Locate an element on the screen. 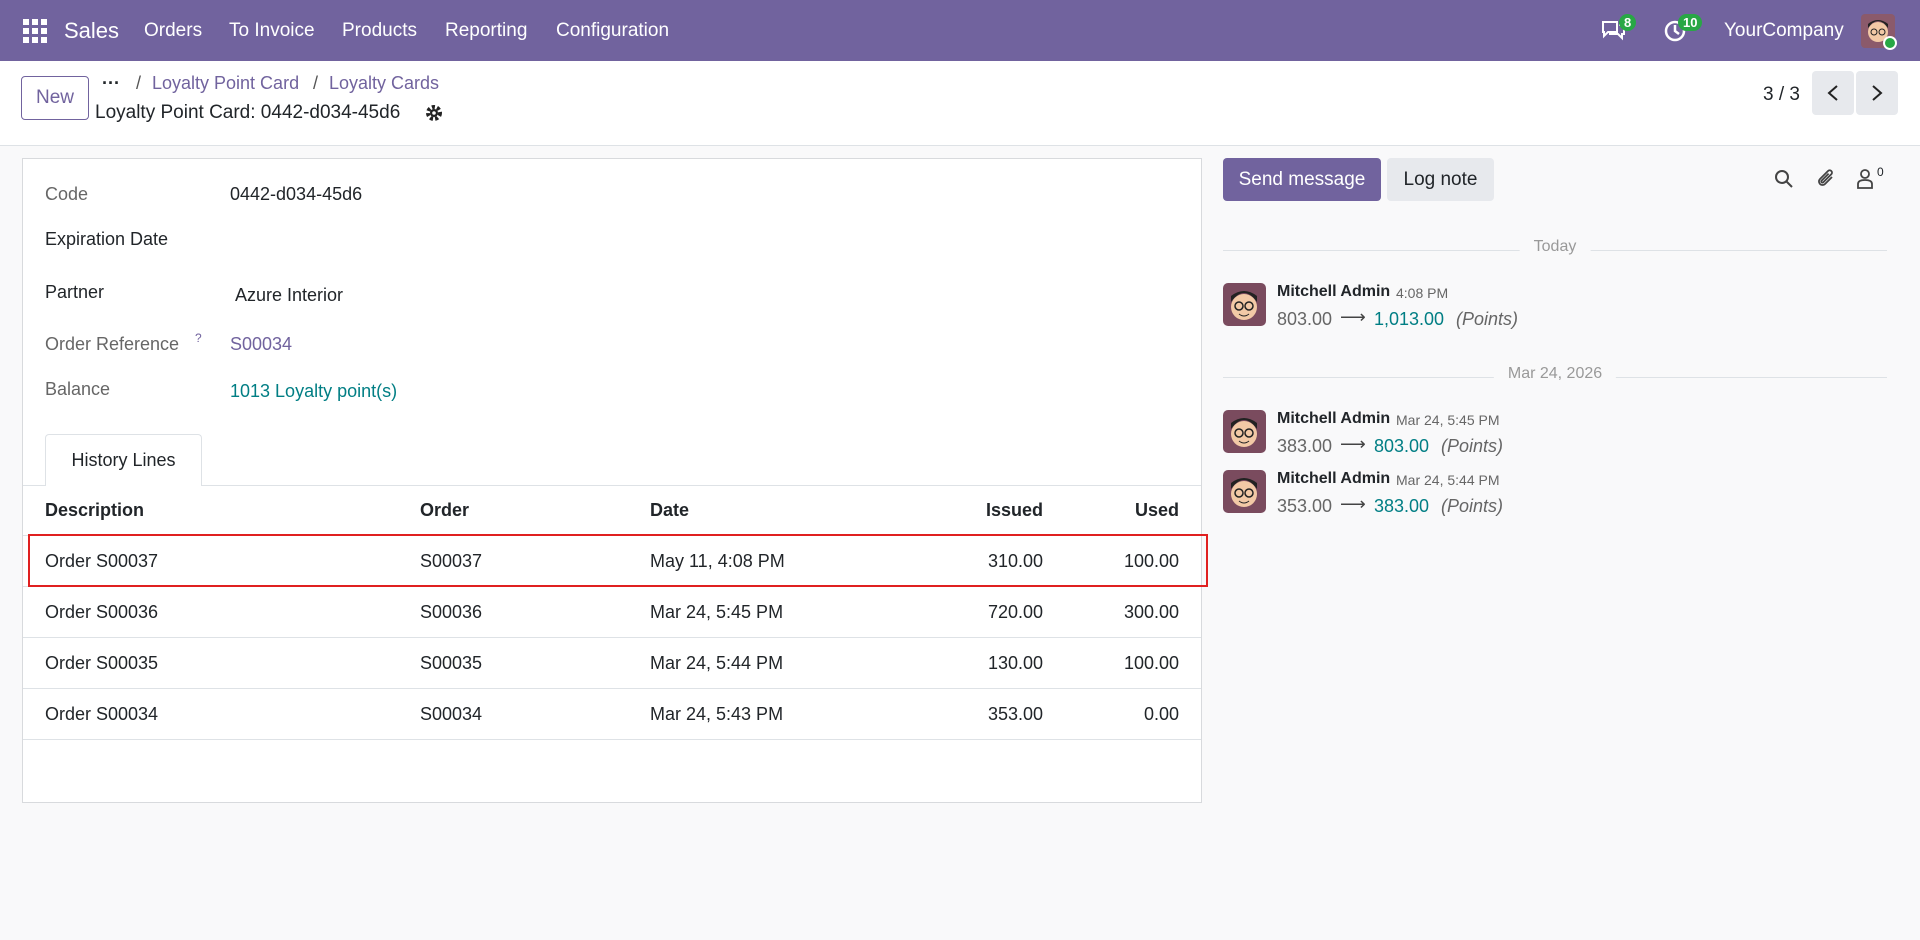  field-label: Order Reference is located at coordinates (112, 344).